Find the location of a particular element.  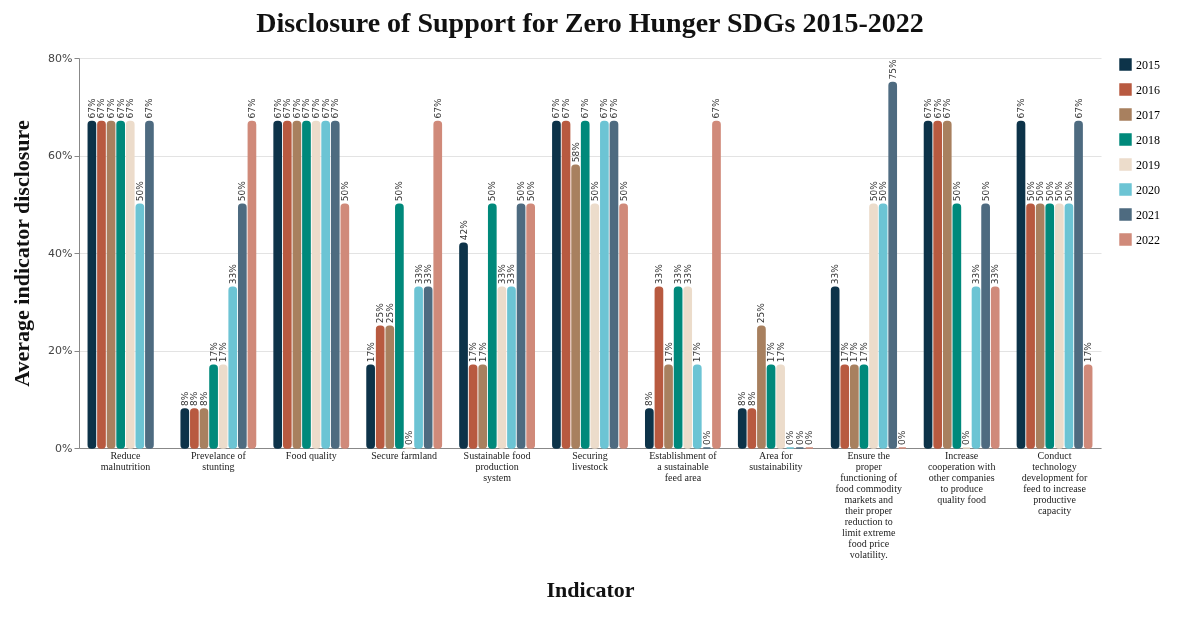

x-tick-label: Conduct technology development for feed to increase productive capacity is located at coordinates (1055, 482).